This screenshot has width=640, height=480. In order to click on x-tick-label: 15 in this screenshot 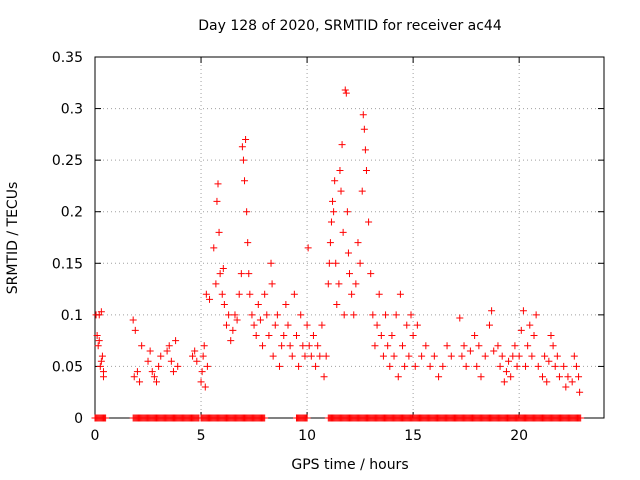, I will do `click(413, 436)`.